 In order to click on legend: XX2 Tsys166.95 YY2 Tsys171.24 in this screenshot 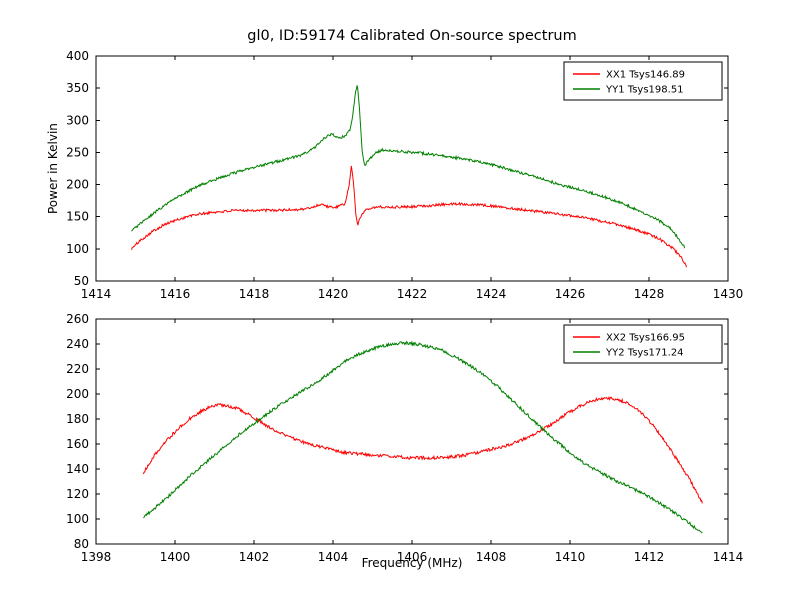, I will do `click(643, 344)`.